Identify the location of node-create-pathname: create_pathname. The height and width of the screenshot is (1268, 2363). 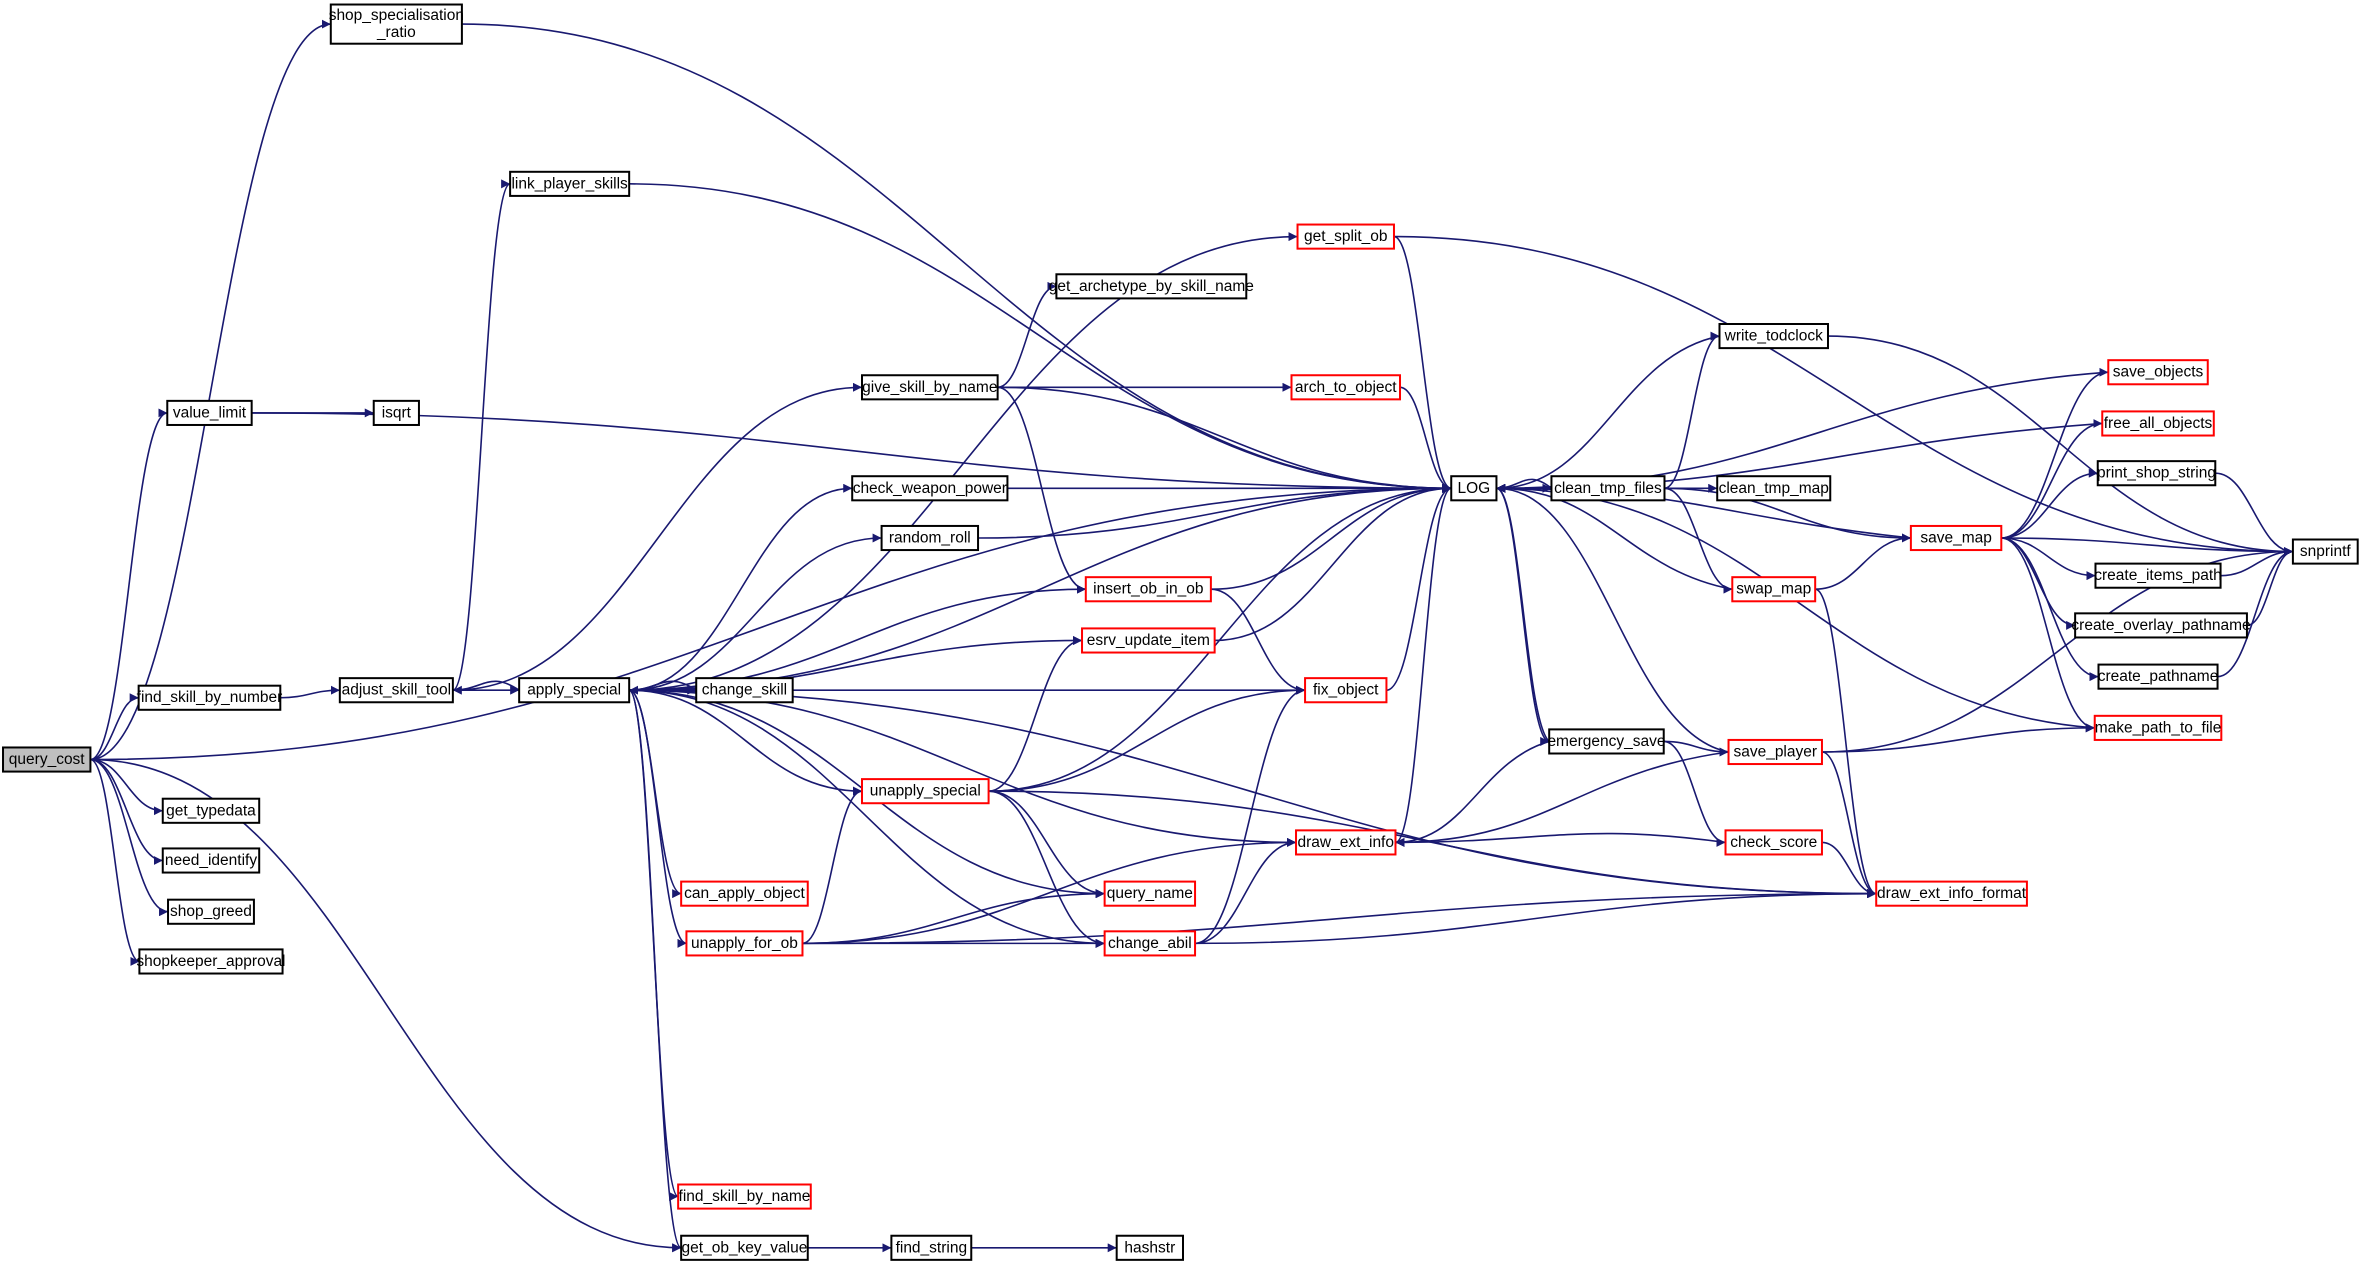
(2158, 676).